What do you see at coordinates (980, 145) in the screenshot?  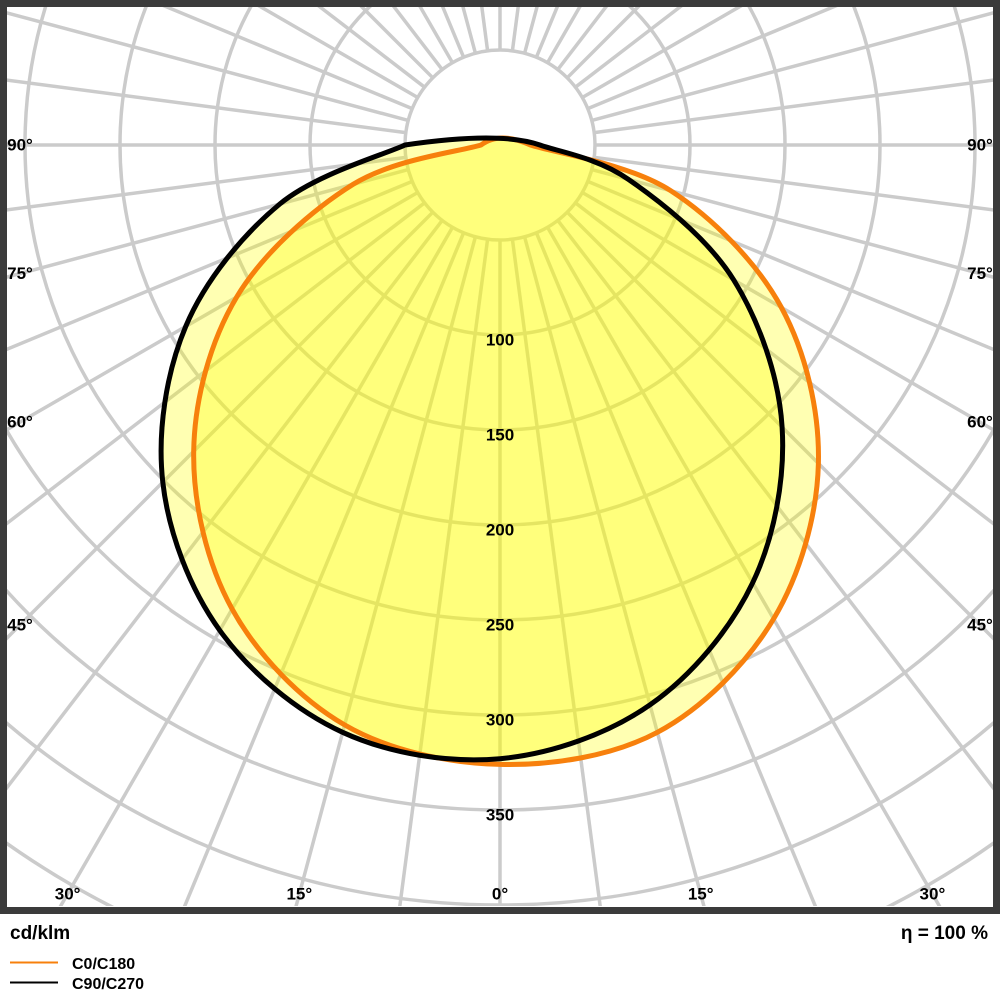 I see `angle-label-right-90: 90°` at bounding box center [980, 145].